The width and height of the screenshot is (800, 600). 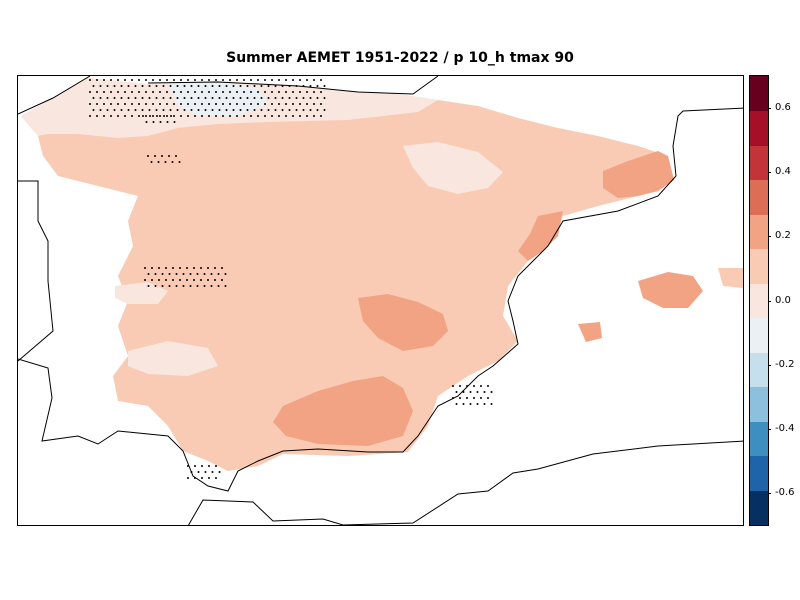 What do you see at coordinates (783, 108) in the screenshot?
I see `colorbar-tick-label: 0.6` at bounding box center [783, 108].